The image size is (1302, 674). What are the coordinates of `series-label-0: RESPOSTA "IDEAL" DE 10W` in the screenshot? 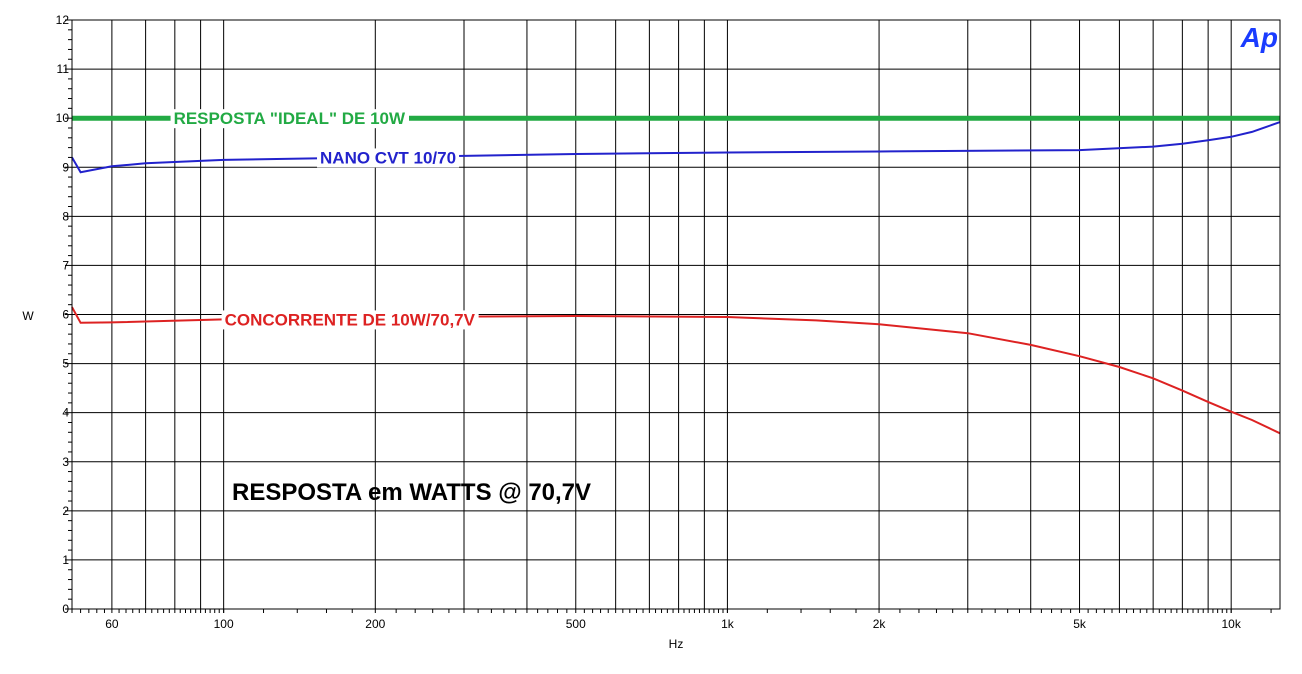 It's located at (290, 118).